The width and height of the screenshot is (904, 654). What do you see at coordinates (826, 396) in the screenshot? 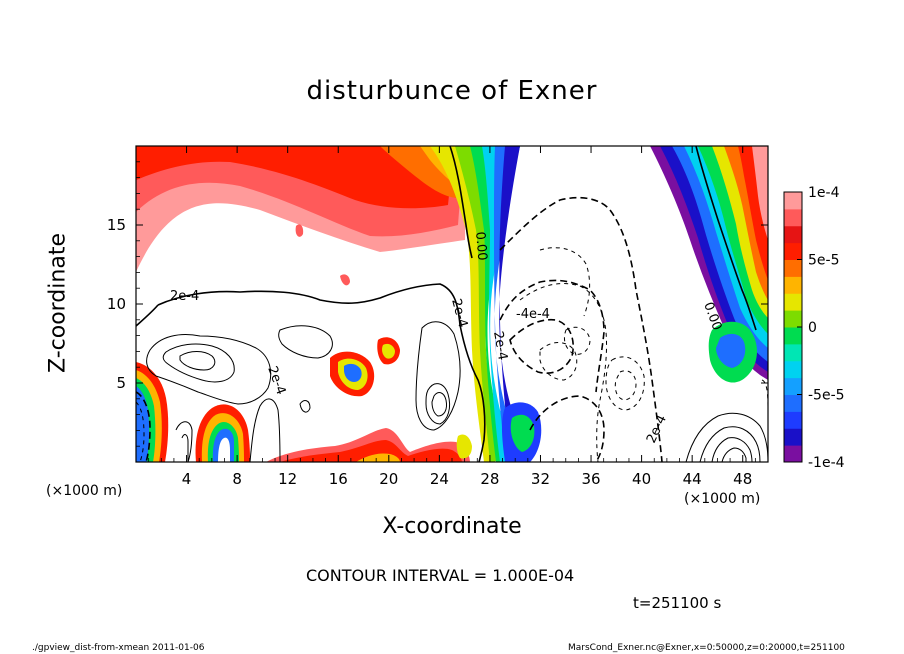
I see `colorbar-tick-label: -5e-5` at bounding box center [826, 396].